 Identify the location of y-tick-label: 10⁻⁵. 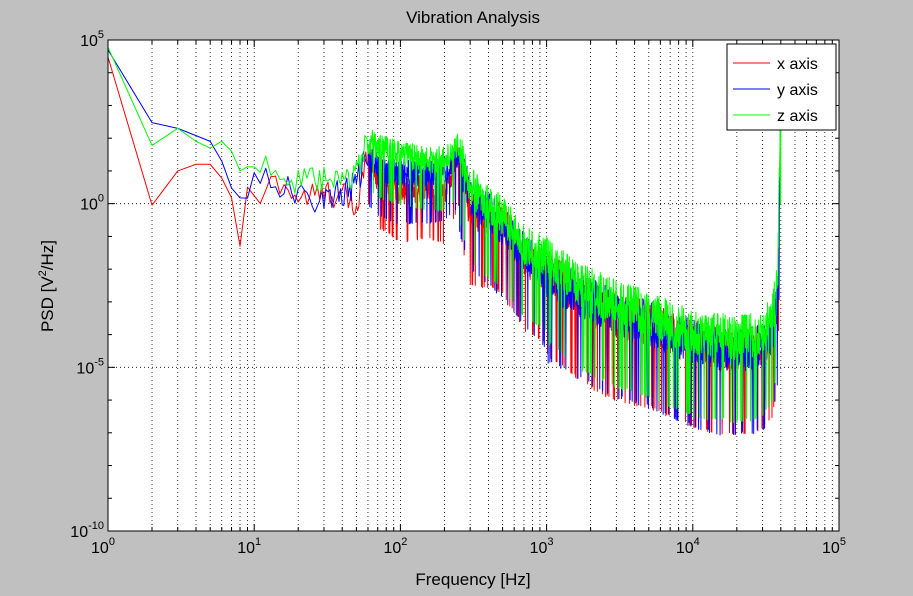
(90, 366).